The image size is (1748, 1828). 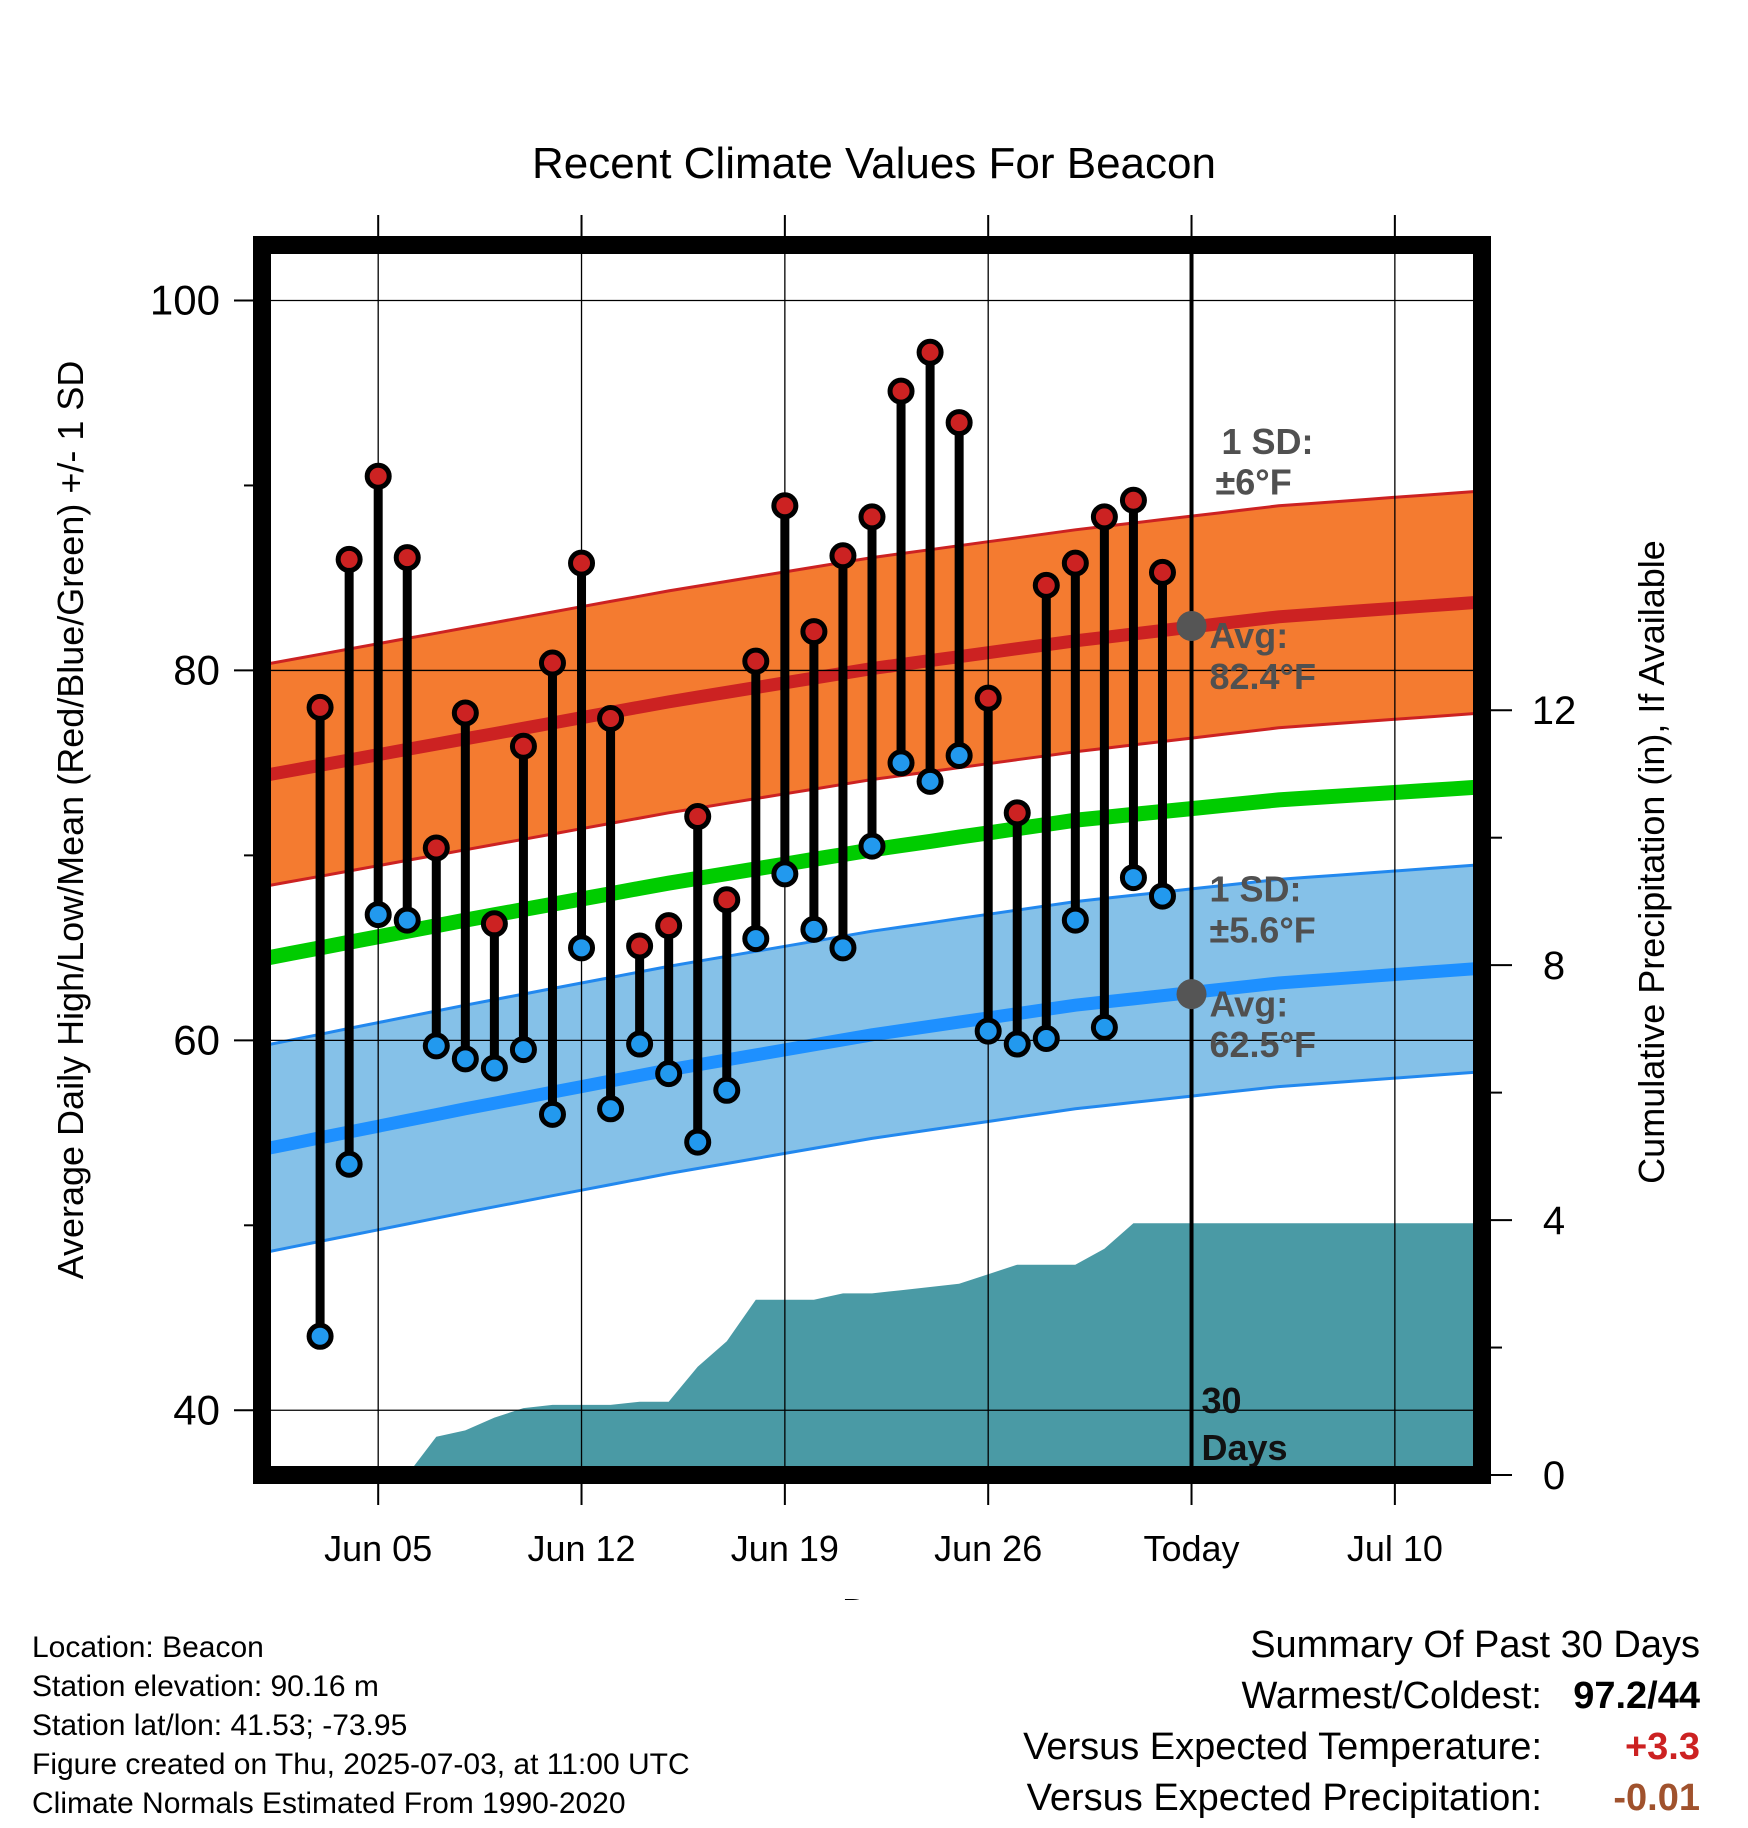 What do you see at coordinates (1636, 1696) in the screenshot?
I see `warmest-value: 97.2/44` at bounding box center [1636, 1696].